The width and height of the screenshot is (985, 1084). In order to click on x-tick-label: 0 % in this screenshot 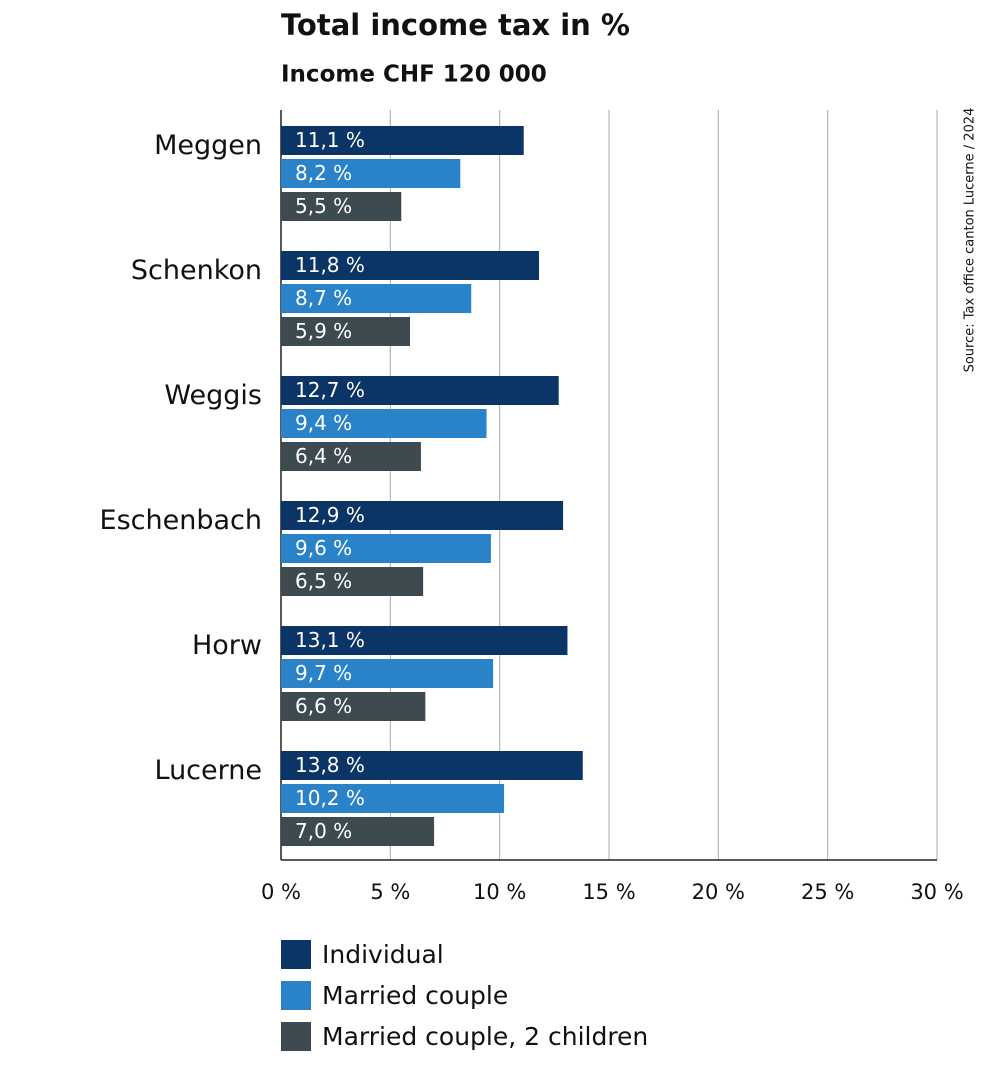, I will do `click(281, 892)`.